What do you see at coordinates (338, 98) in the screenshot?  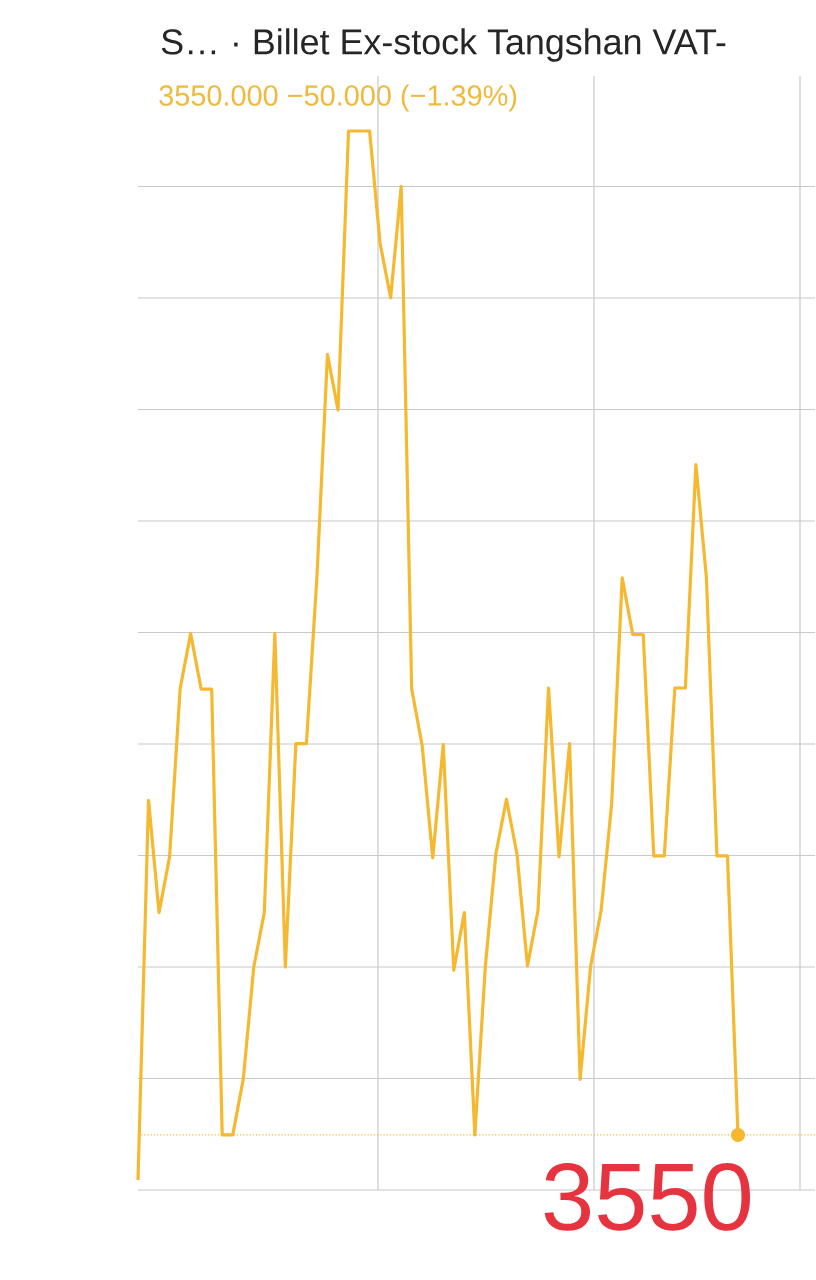 I see `chart-subtitle: 3550.000 −50.000 (−1.39%)` at bounding box center [338, 98].